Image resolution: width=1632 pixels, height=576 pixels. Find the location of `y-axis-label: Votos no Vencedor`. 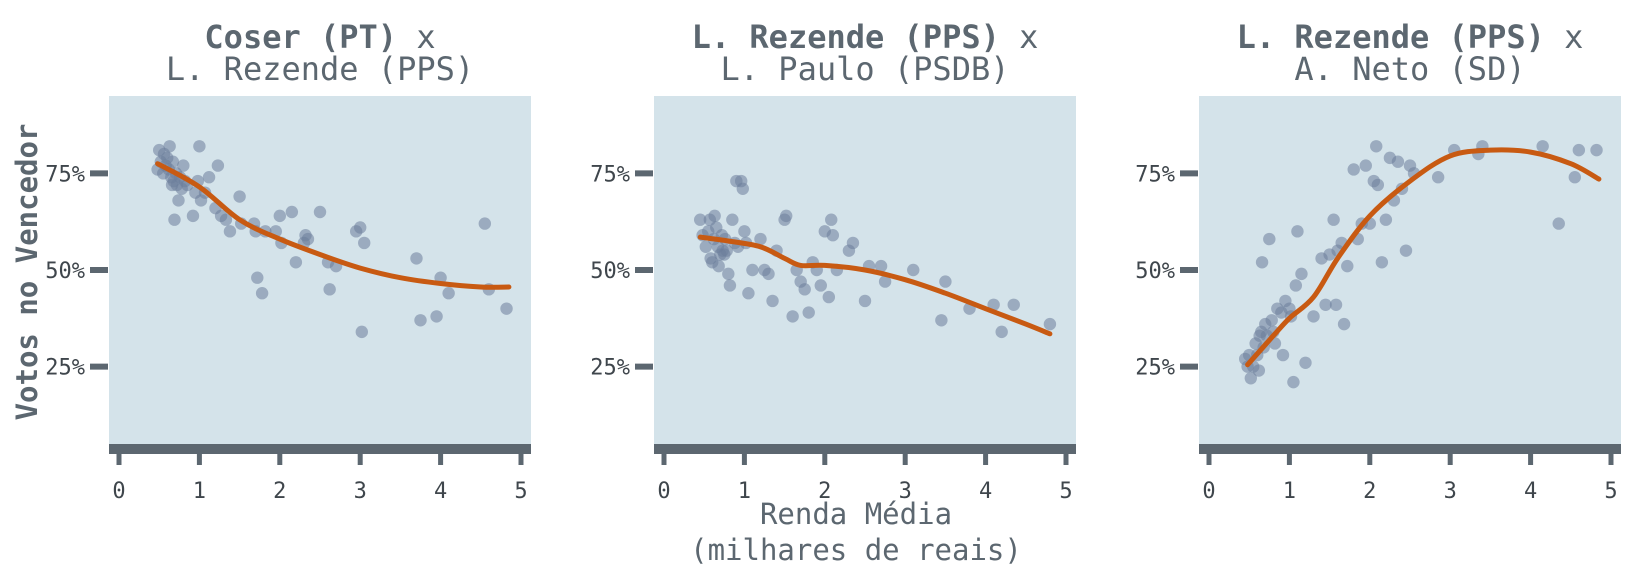

y-axis-label: Votos no Vencedor is located at coordinates (27, 272).